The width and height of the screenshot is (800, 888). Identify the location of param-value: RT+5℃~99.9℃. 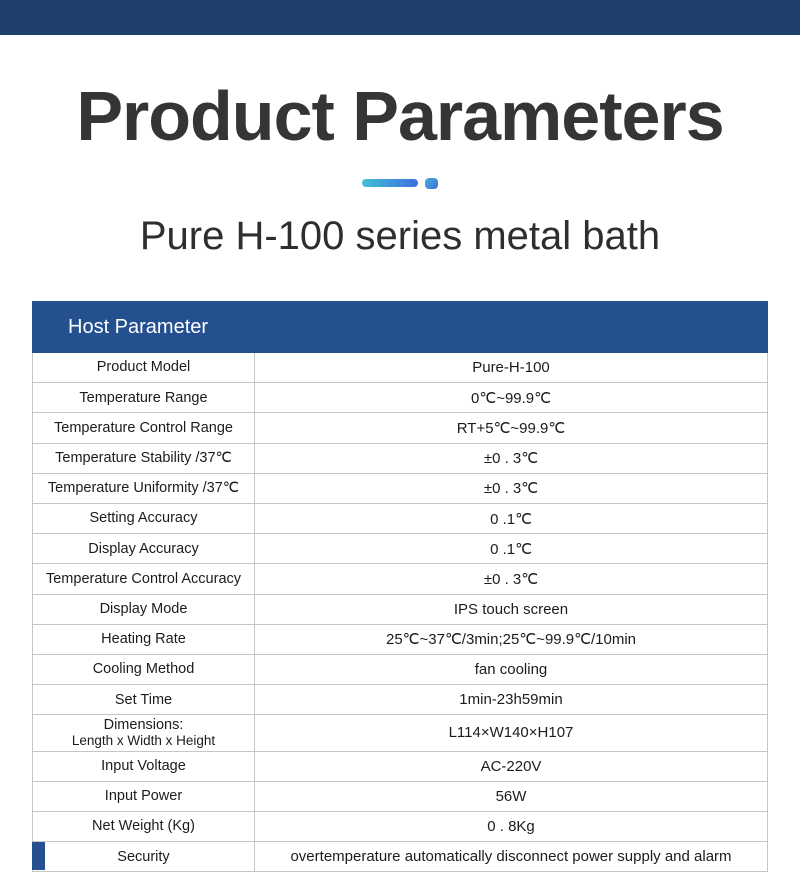
(511, 428).